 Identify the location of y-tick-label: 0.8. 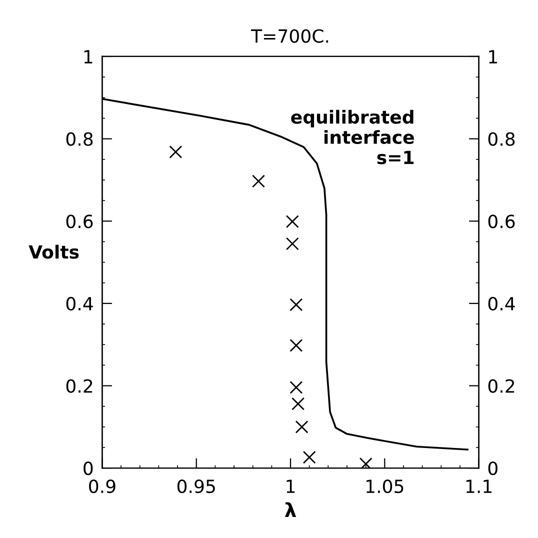
(79, 139).